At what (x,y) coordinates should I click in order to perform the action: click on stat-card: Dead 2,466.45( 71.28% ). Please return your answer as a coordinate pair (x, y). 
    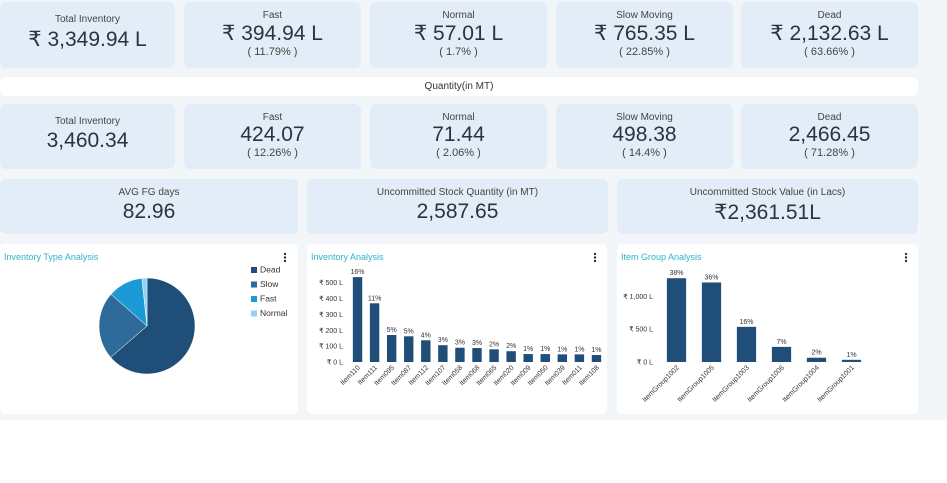
    Looking at the image, I should click on (829, 136).